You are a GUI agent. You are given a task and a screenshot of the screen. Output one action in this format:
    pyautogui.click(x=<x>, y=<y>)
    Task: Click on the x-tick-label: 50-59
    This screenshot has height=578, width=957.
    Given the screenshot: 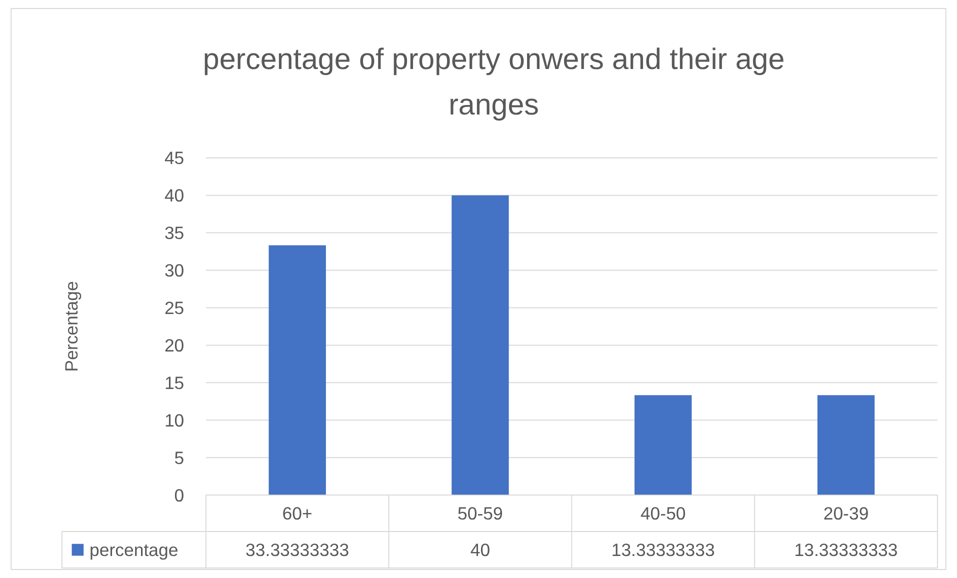 What is the action you would take?
    pyautogui.click(x=481, y=514)
    